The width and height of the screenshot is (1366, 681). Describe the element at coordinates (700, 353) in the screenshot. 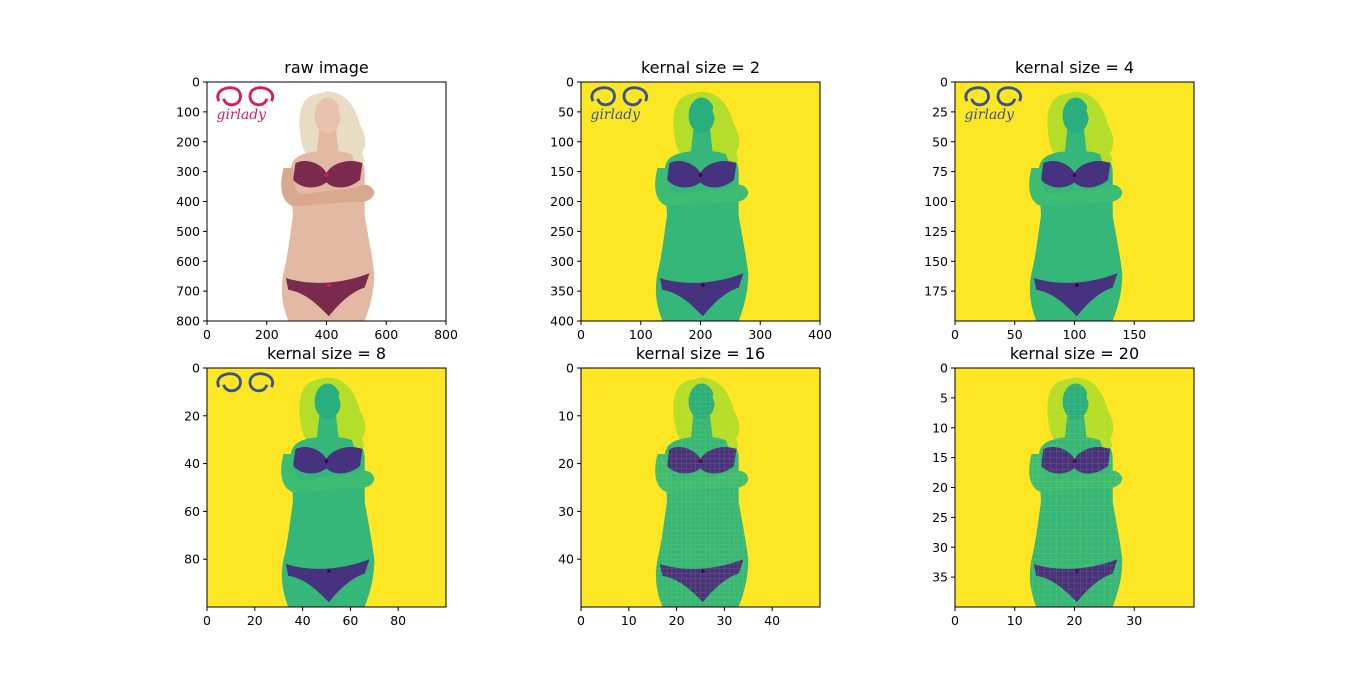

I see `subplot-title: kernal size = 16` at that location.